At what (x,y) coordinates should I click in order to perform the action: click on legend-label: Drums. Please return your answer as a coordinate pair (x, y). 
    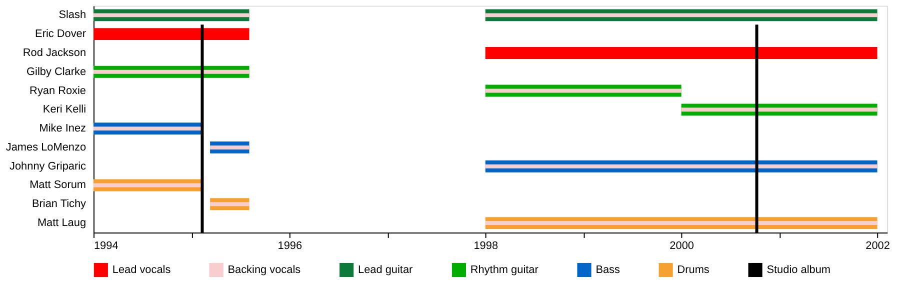
    Looking at the image, I should click on (693, 270).